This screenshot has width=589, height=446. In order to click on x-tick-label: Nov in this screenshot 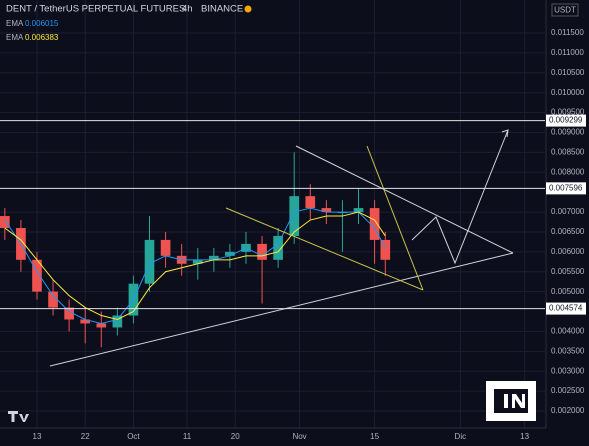, I will do `click(299, 436)`.